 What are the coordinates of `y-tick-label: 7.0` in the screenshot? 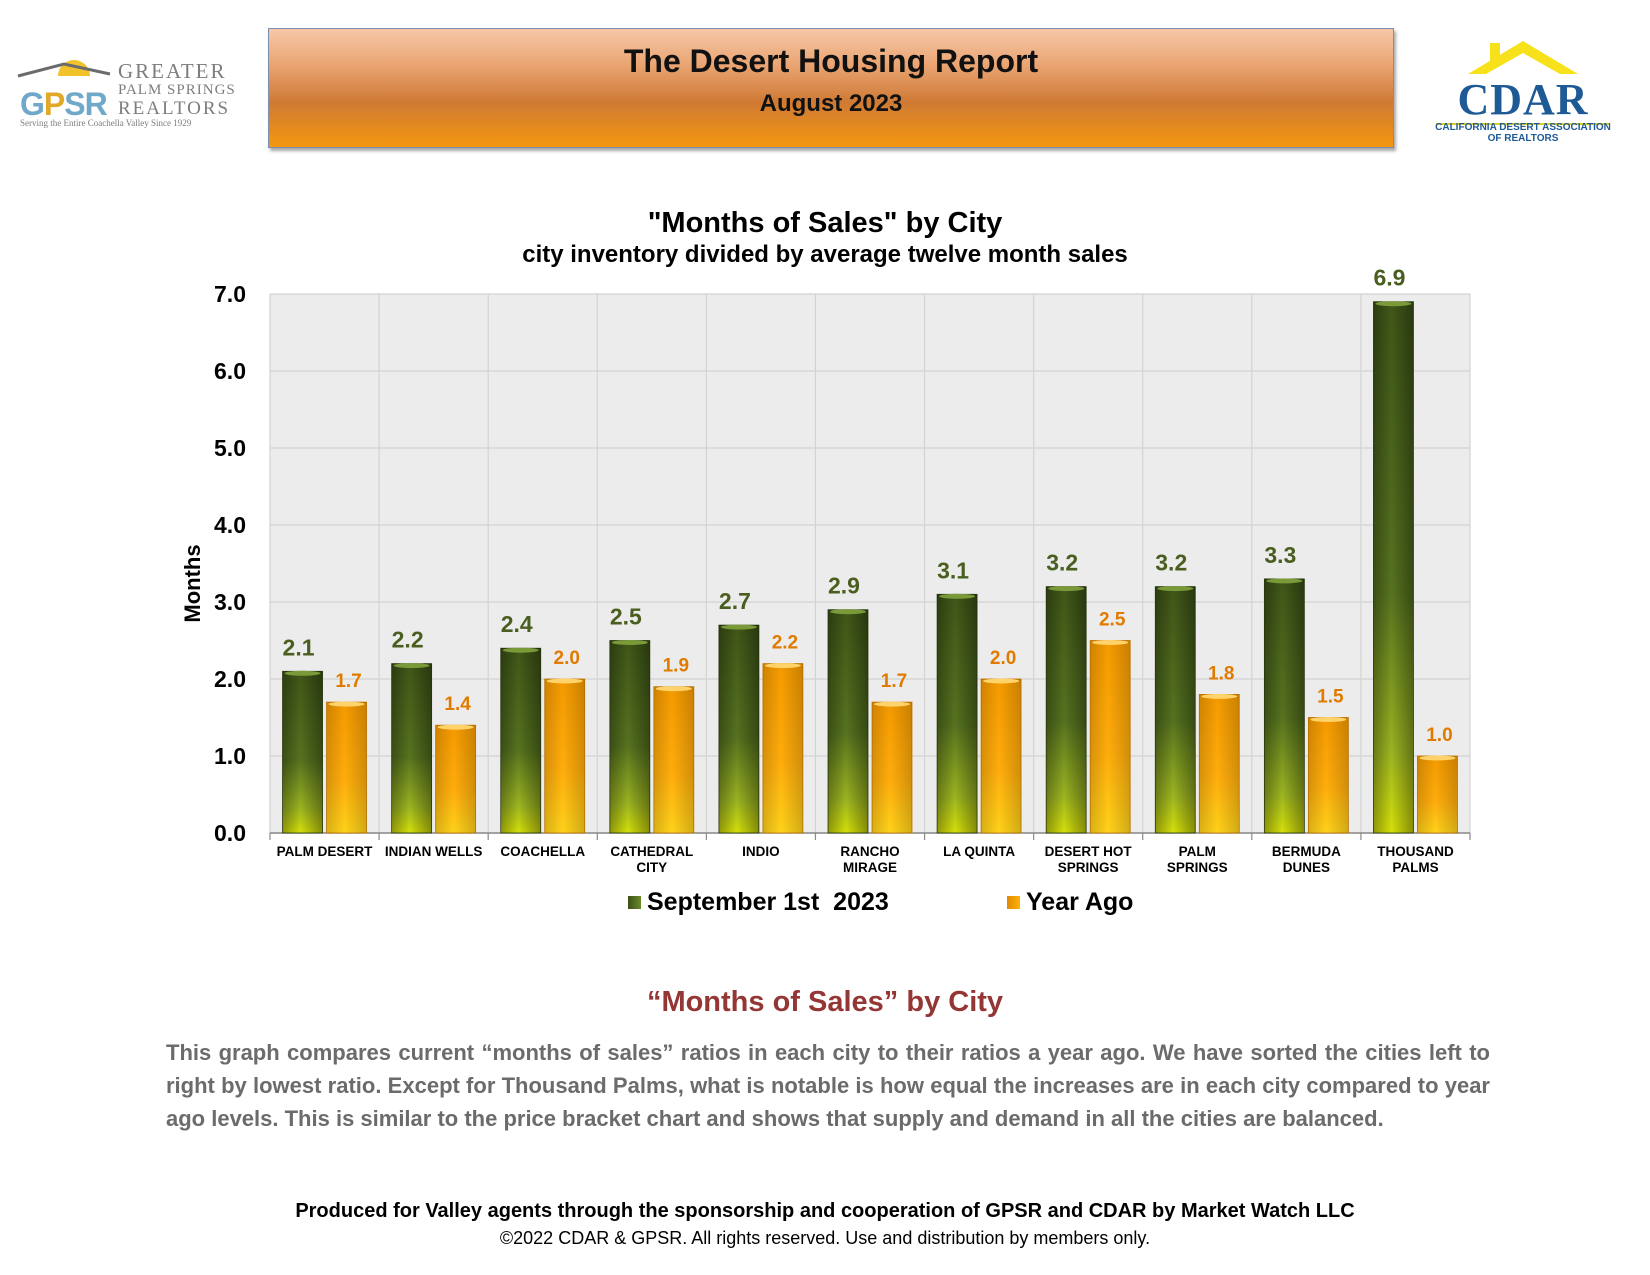 It's located at (230, 294).